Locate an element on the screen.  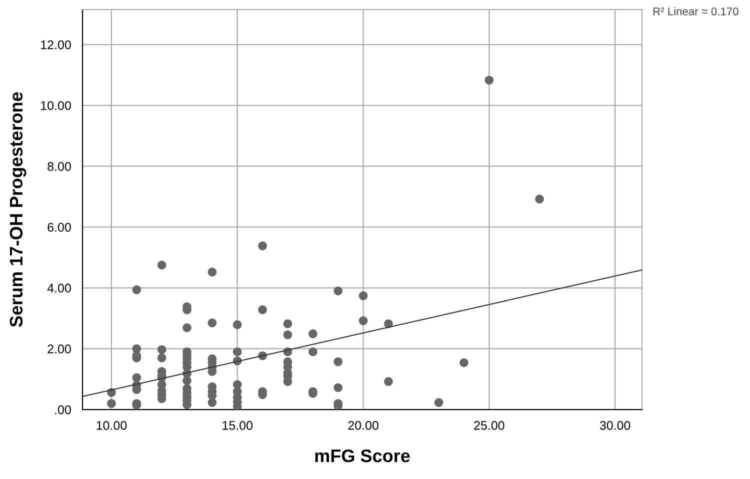
x-axis-title: mFG Score is located at coordinates (362, 455).